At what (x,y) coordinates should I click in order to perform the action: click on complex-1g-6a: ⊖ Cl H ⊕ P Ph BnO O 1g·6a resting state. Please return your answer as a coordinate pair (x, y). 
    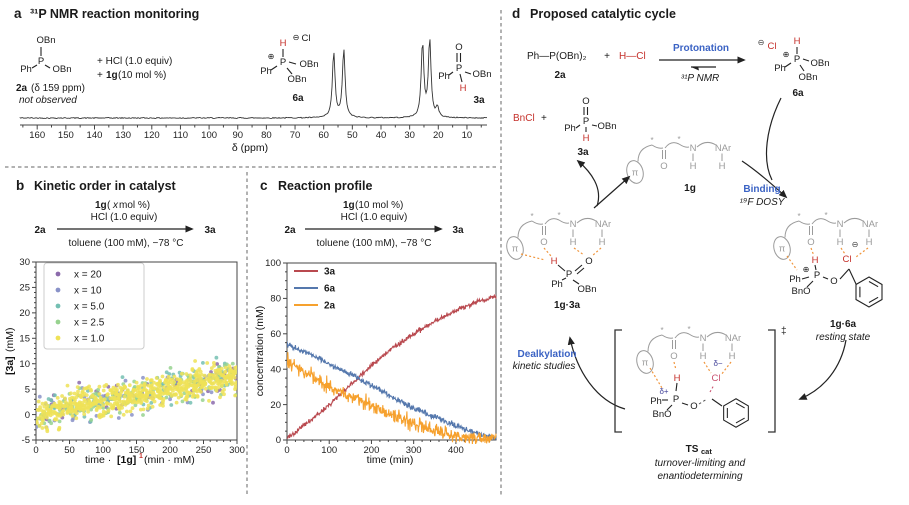
    Looking at the image, I should click on (826, 276).